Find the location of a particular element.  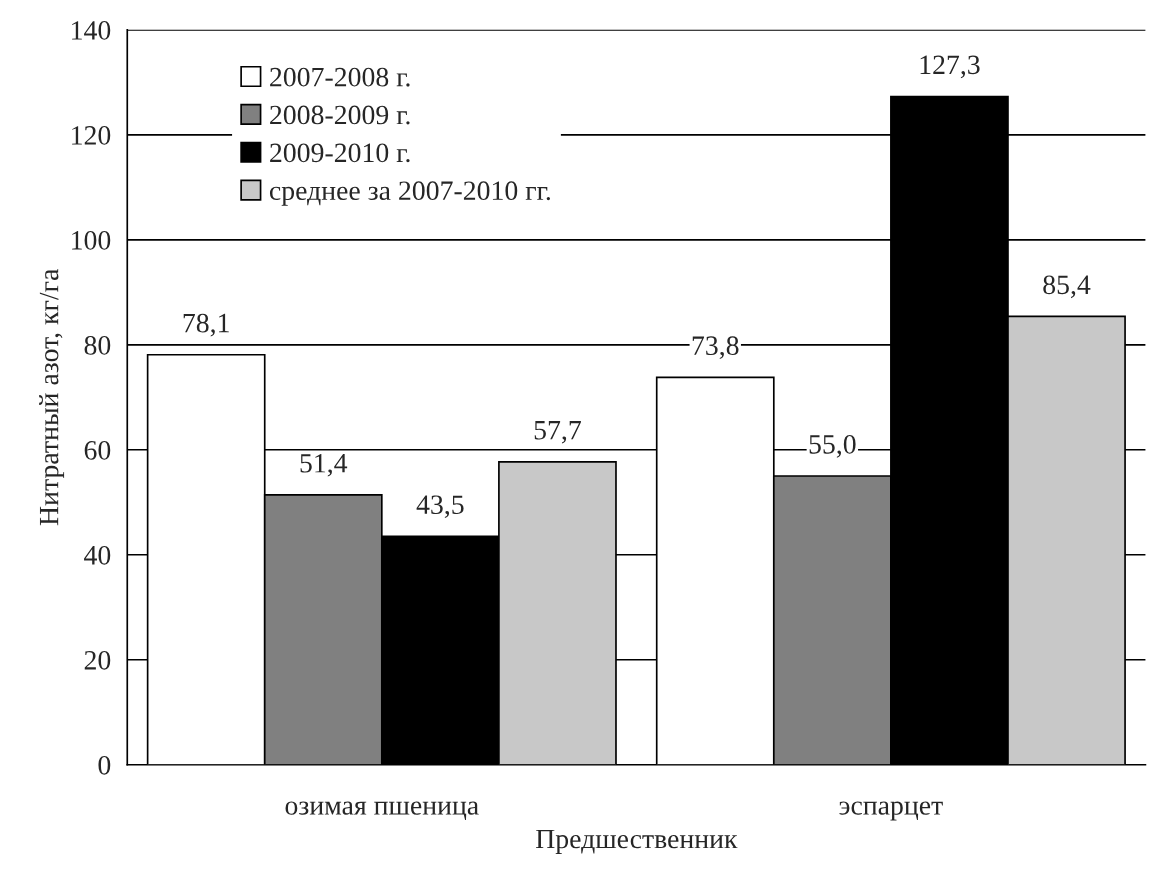

y-tick-label: 0 is located at coordinates (104, 765).